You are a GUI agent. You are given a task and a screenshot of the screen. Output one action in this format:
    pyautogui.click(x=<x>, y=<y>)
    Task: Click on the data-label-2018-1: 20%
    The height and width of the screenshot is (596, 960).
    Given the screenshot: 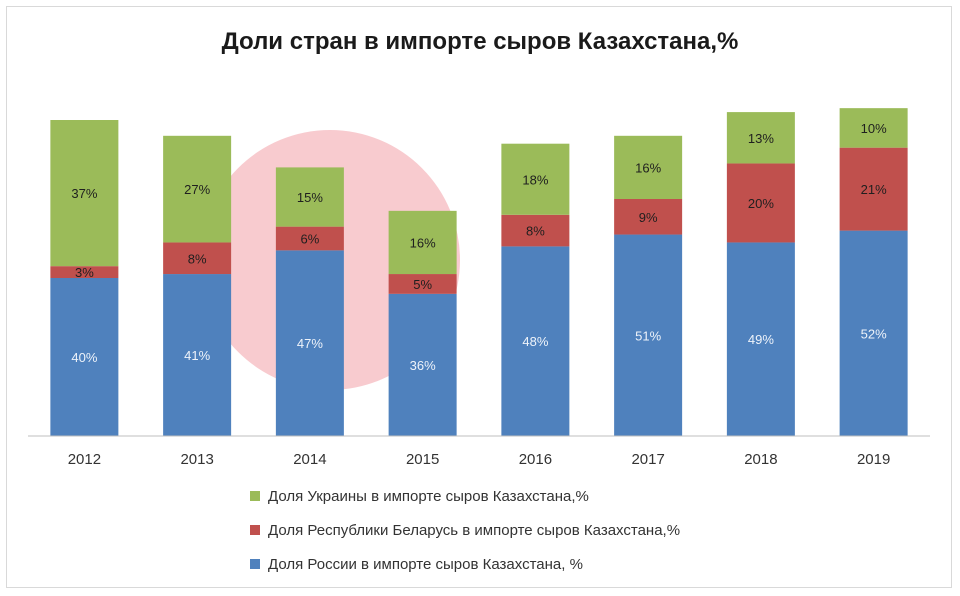 What is the action you would take?
    pyautogui.click(x=761, y=203)
    